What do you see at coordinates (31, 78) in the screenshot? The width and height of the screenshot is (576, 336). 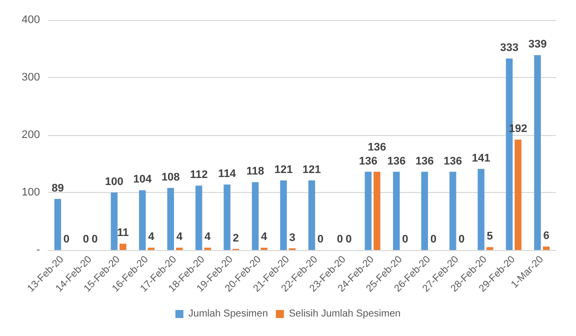 I see `y-tick-label: 300` at bounding box center [31, 78].